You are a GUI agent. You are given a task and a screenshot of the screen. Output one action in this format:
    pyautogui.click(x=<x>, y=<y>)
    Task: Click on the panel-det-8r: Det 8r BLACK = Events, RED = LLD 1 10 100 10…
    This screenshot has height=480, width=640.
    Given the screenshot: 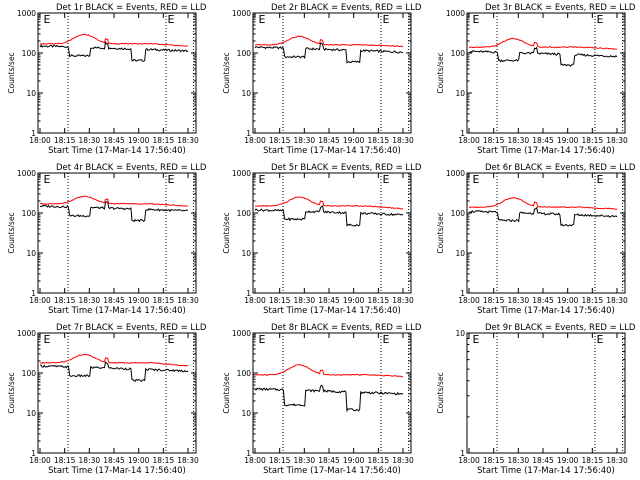 What is the action you would take?
    pyautogui.click(x=322, y=399)
    